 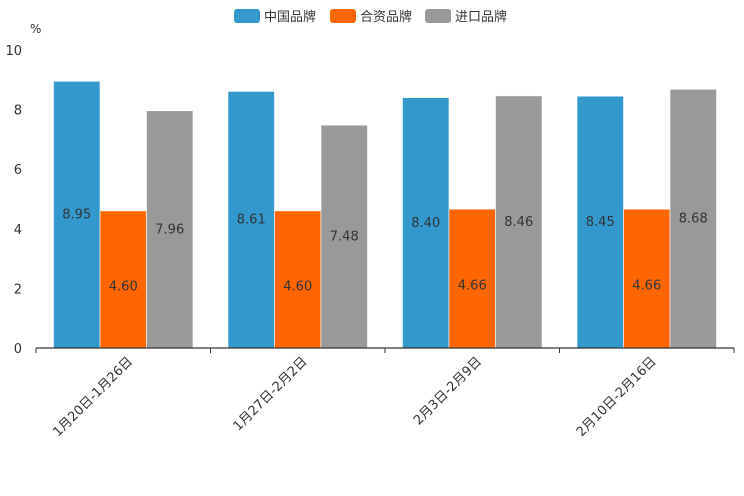 I want to click on legend-label: 中国品牌, so click(x=290, y=17).